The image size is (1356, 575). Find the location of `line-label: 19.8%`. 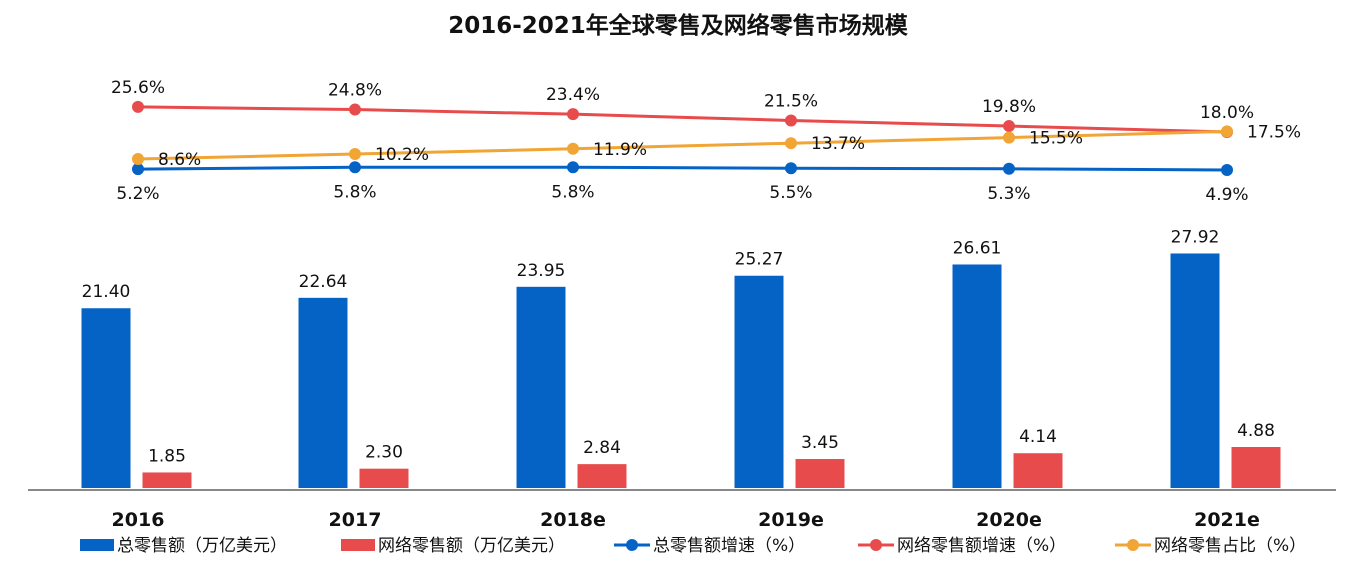

line-label: 19.8% is located at coordinates (1009, 107).